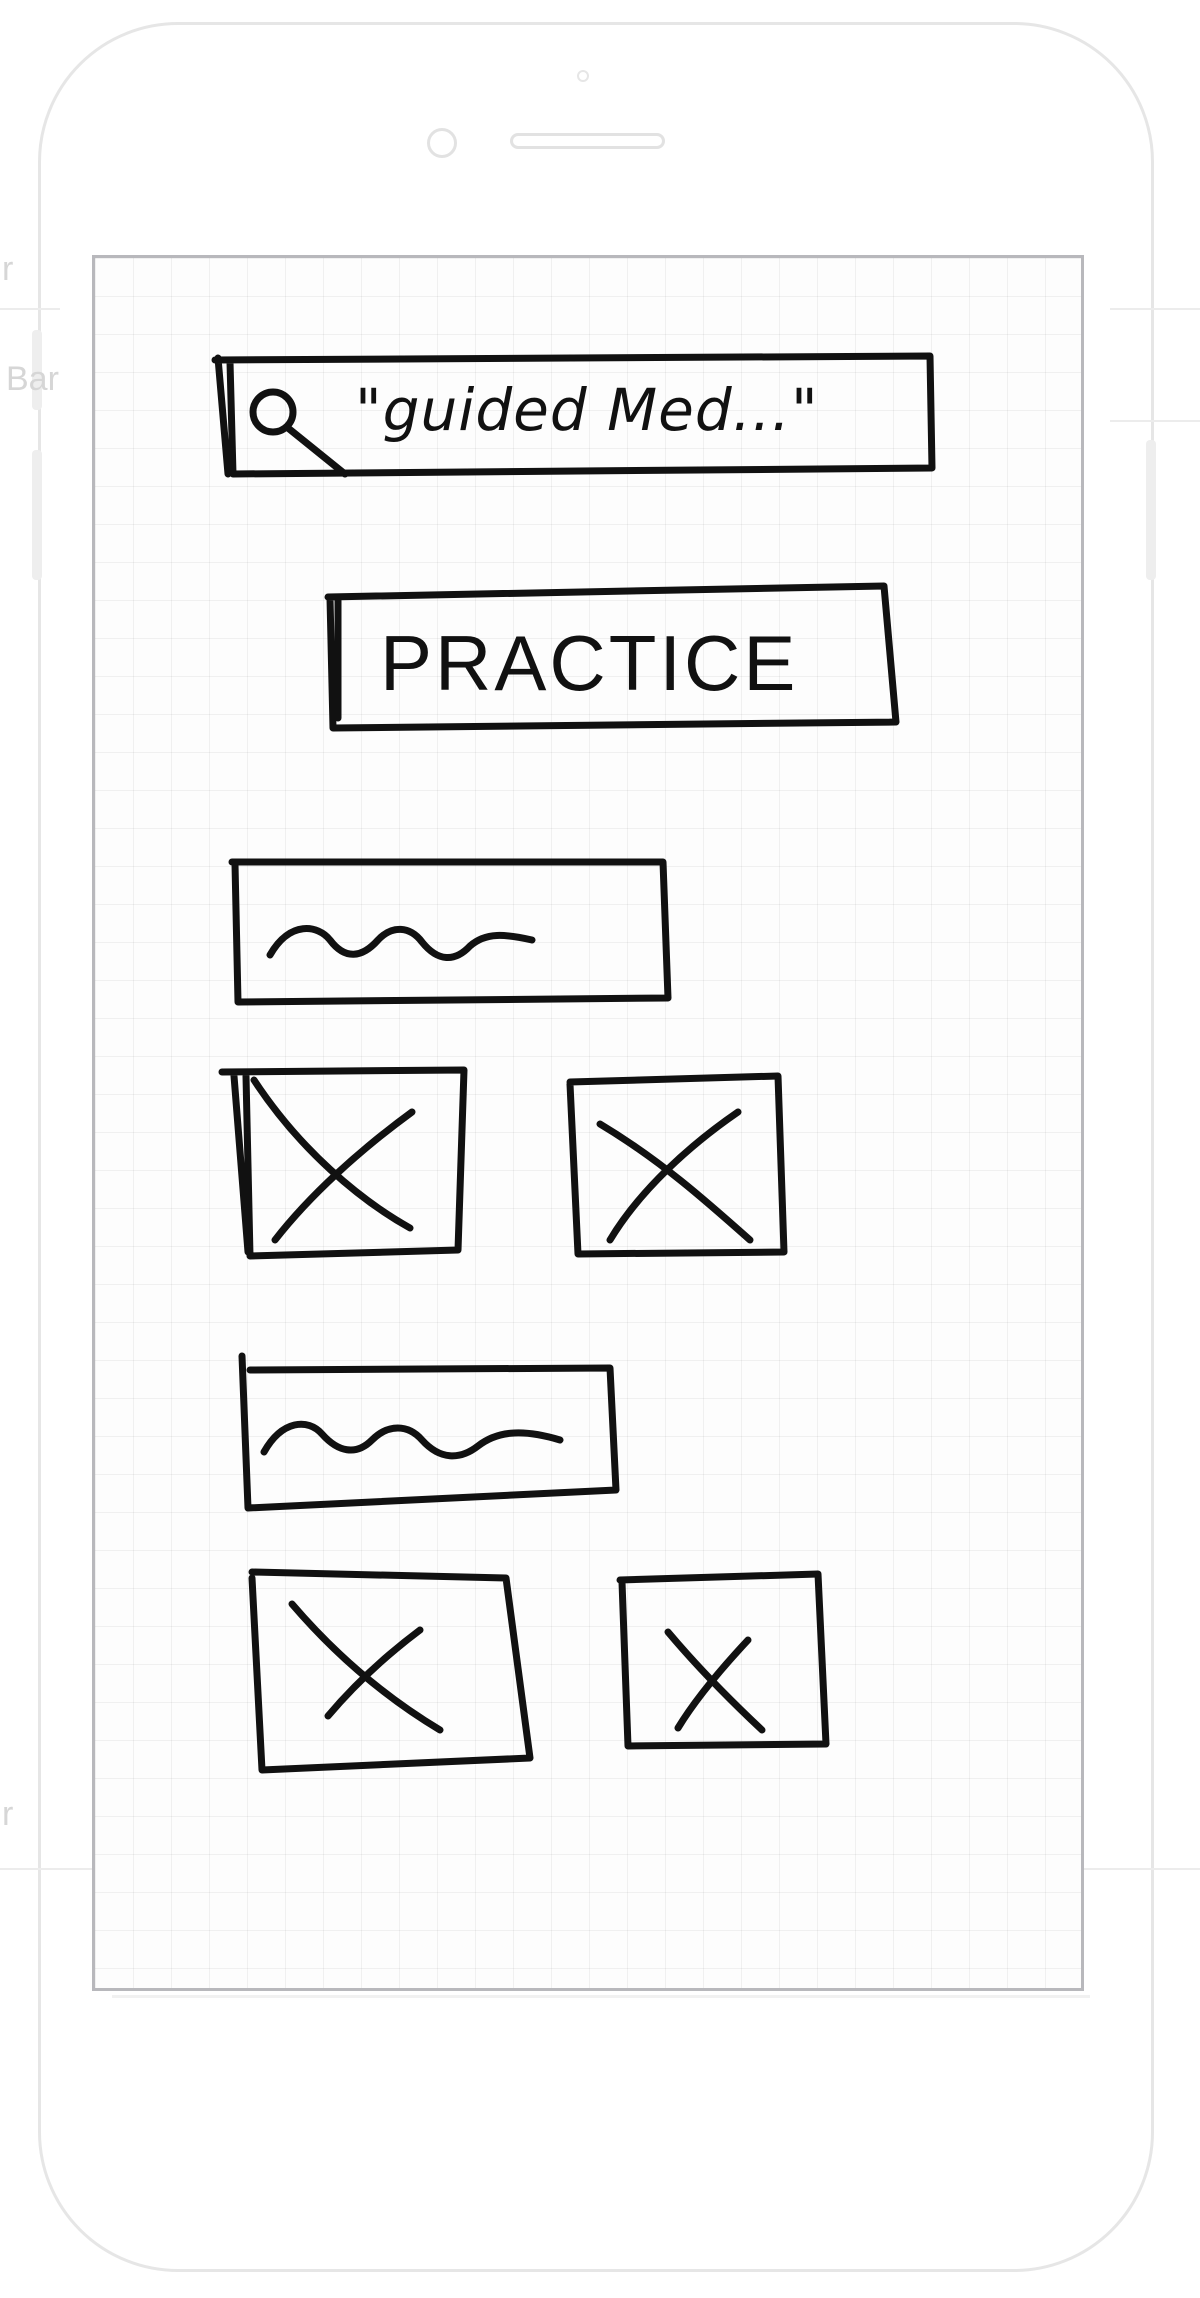 The width and height of the screenshot is (1200, 2298). I want to click on section-1-image-2-card, so click(677, 1165).